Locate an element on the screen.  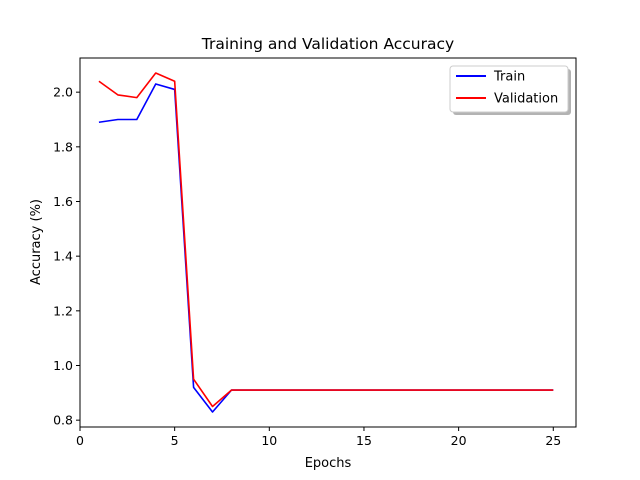
y-tick-label: 1.8 is located at coordinates (63, 146).